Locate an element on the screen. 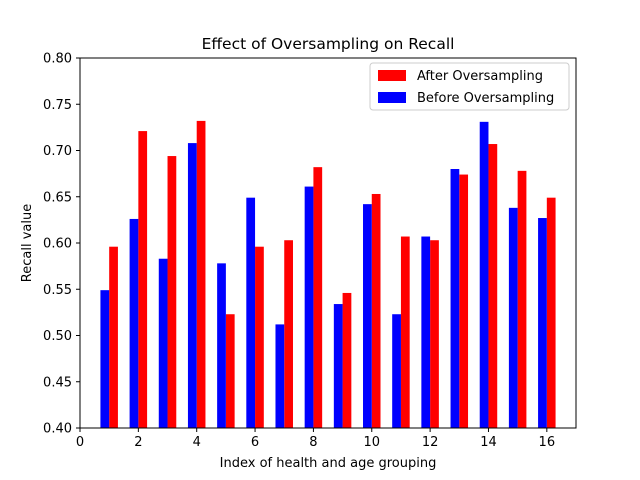 The image size is (640, 480). y-tick-label: 0.80 is located at coordinates (57, 59).